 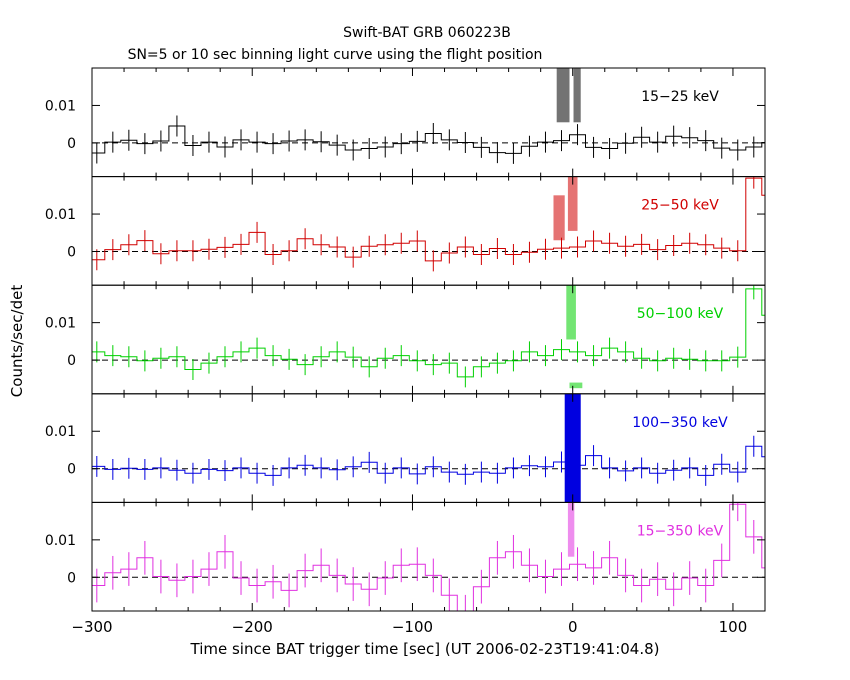 I want to click on panel-1: 0 0.01 15−25 keV, so click(x=405, y=122).